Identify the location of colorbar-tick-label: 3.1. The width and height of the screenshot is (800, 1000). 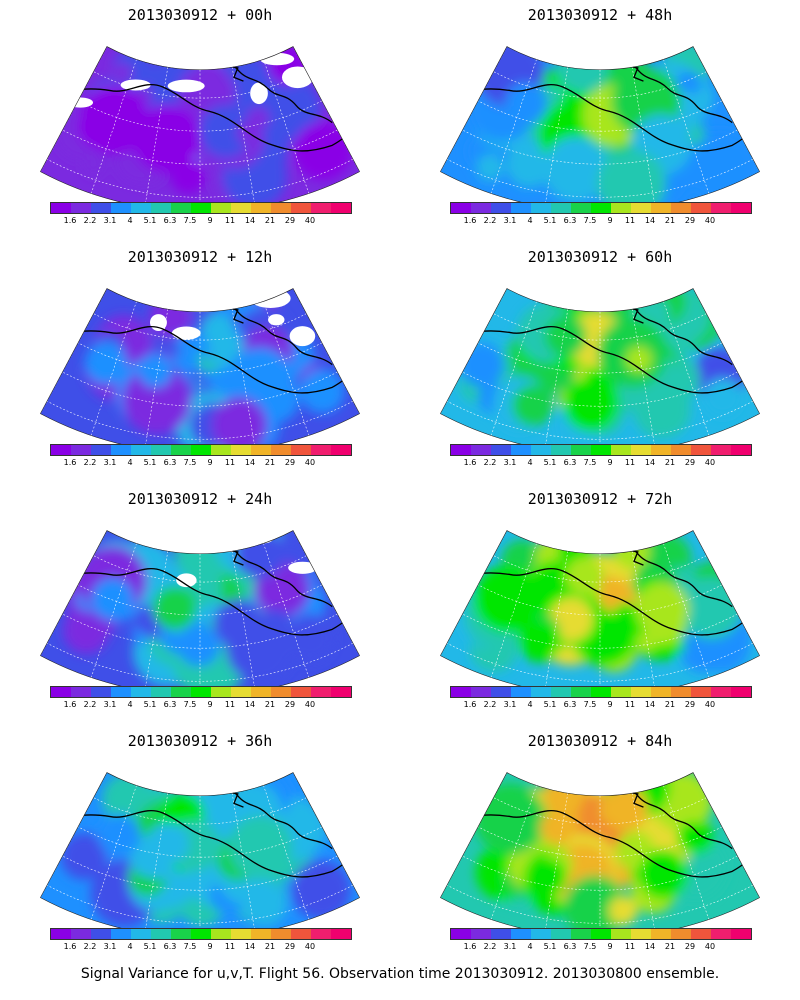
(510, 462).